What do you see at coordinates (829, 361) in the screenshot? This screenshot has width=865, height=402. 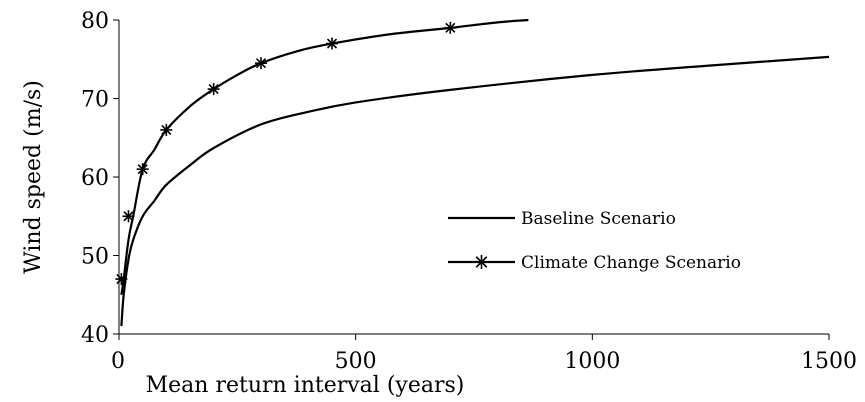 I see `x-tick-label: 1500` at bounding box center [829, 361].